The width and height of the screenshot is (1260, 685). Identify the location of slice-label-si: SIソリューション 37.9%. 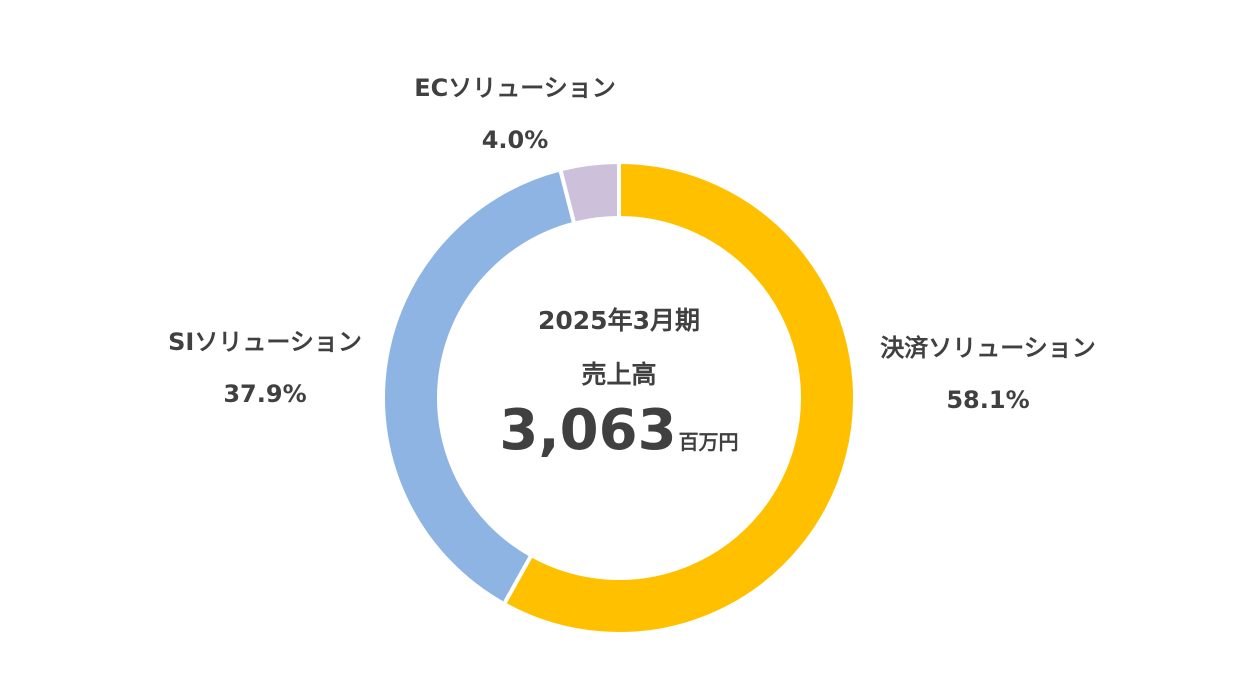
(265, 368).